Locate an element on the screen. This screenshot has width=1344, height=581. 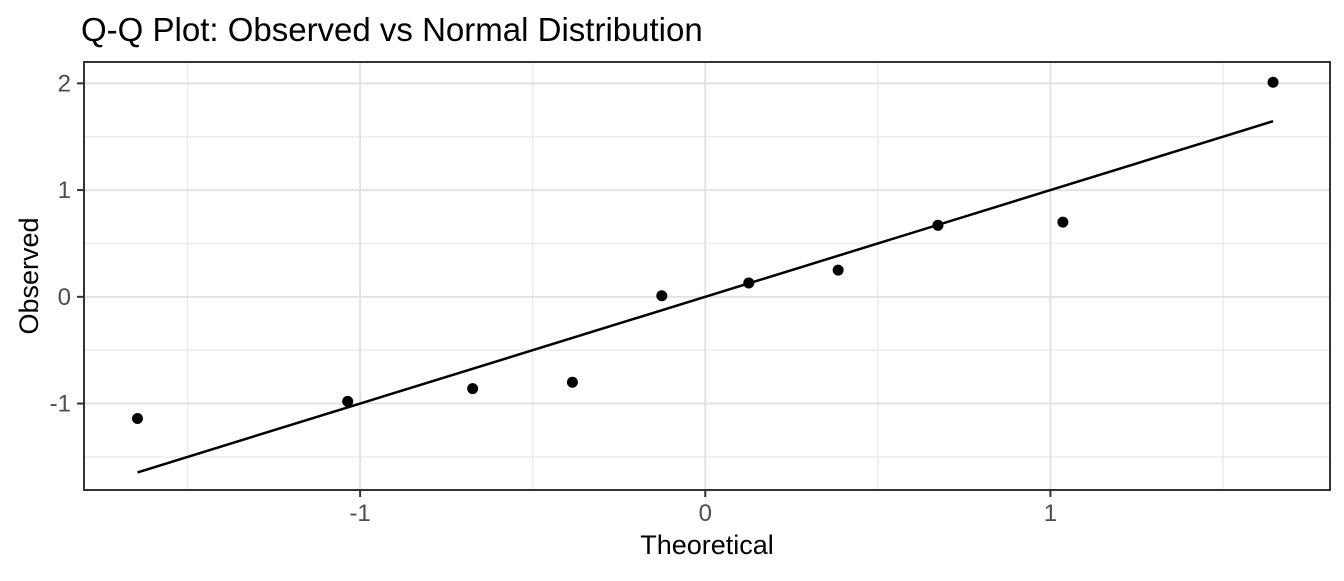
y-tick-label: 0 is located at coordinates (64, 297).